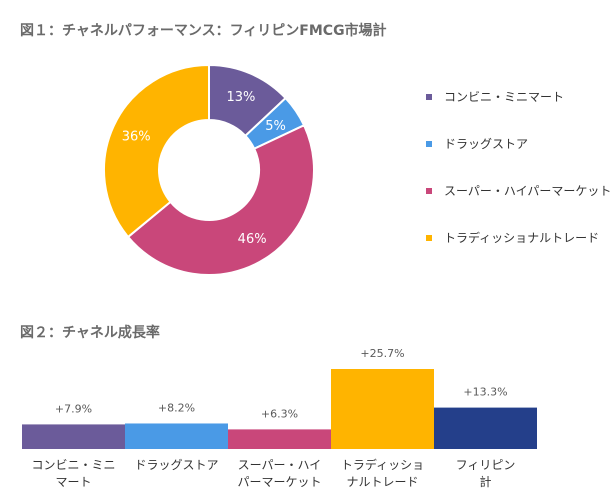  What do you see at coordinates (176, 407) in the screenshot?
I see `bar-value-label: +8.2%` at bounding box center [176, 407].